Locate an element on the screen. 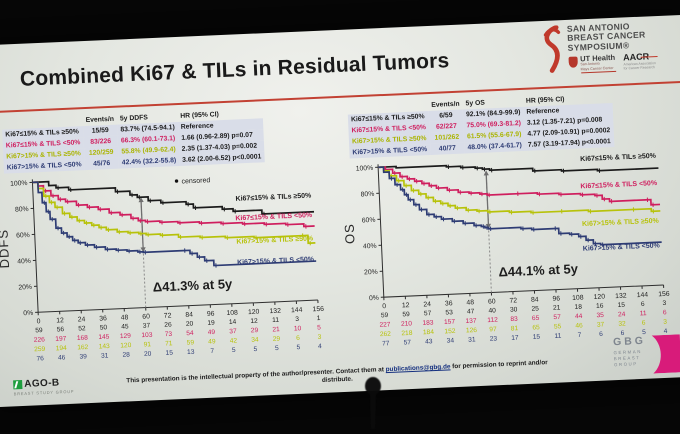 The height and width of the screenshot is (434, 680). svg-text: 24 is located at coordinates (427, 304).